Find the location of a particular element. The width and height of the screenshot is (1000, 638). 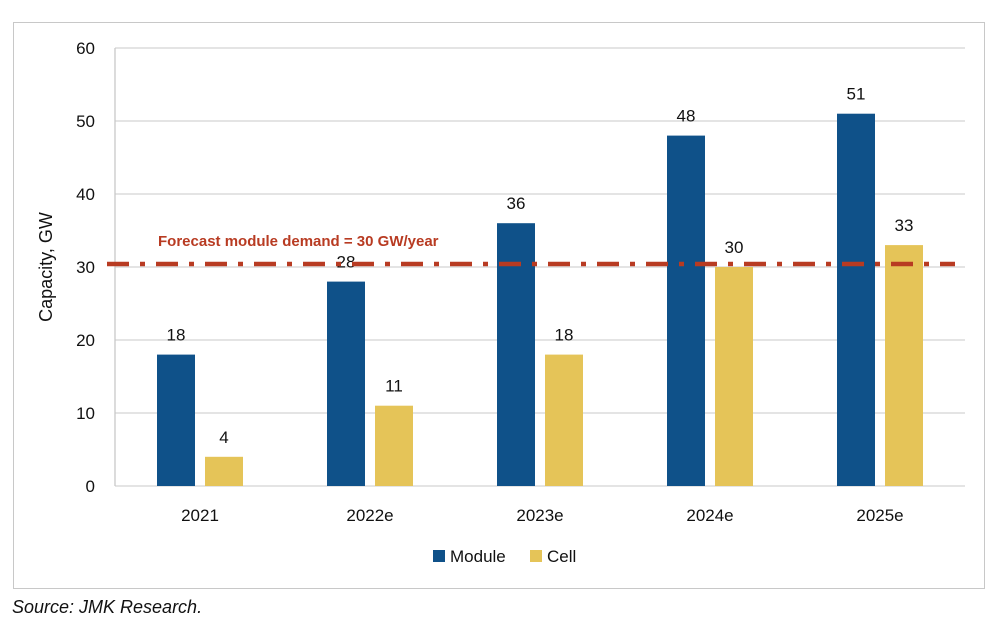

legend-swatch-module is located at coordinates (439, 556).